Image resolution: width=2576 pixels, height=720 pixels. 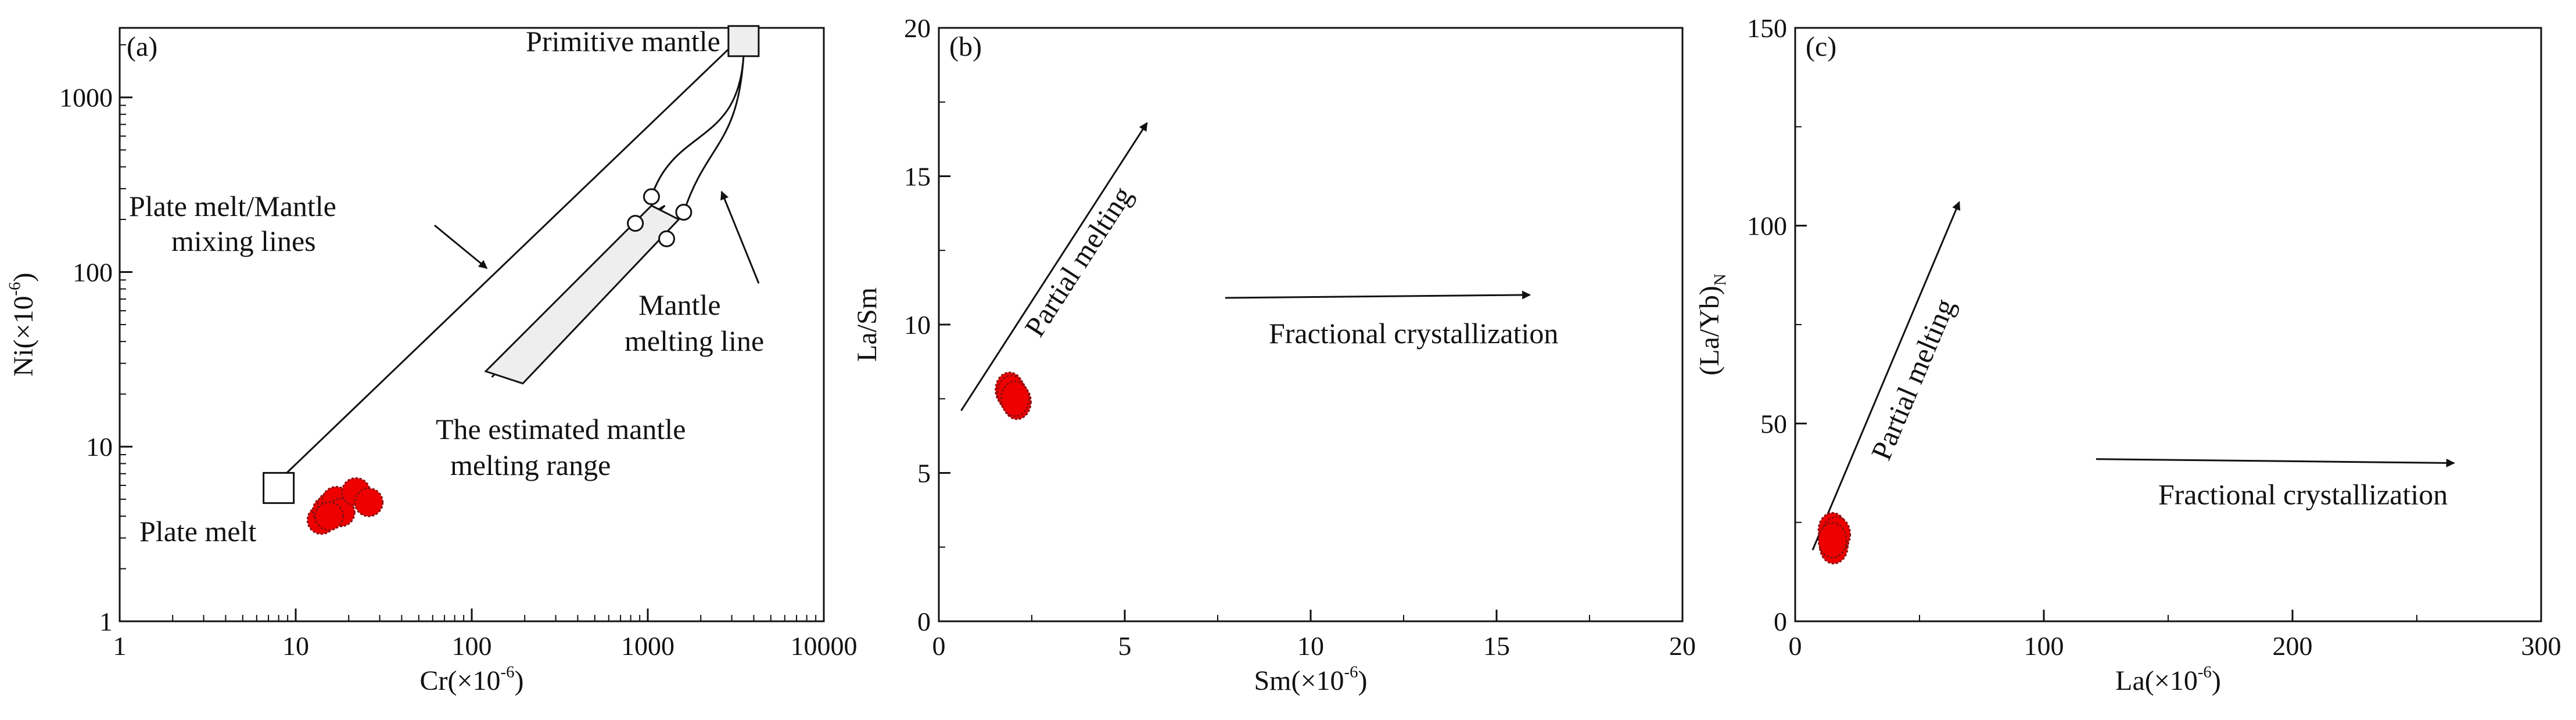 What do you see at coordinates (232, 206) in the screenshot?
I see `mixing-lines-label-1: Plate melt/Mantle` at bounding box center [232, 206].